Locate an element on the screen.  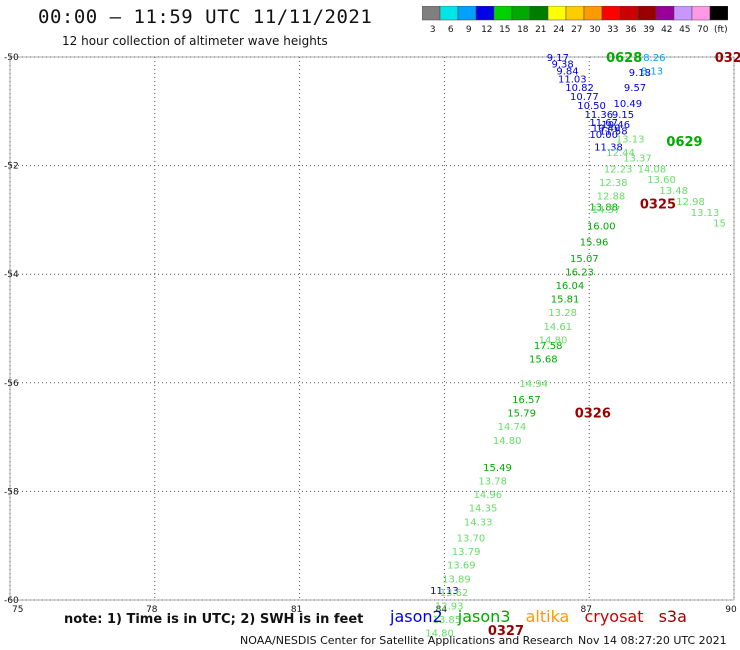
data-label-jason2: 9.84 is located at coordinates (567, 72).